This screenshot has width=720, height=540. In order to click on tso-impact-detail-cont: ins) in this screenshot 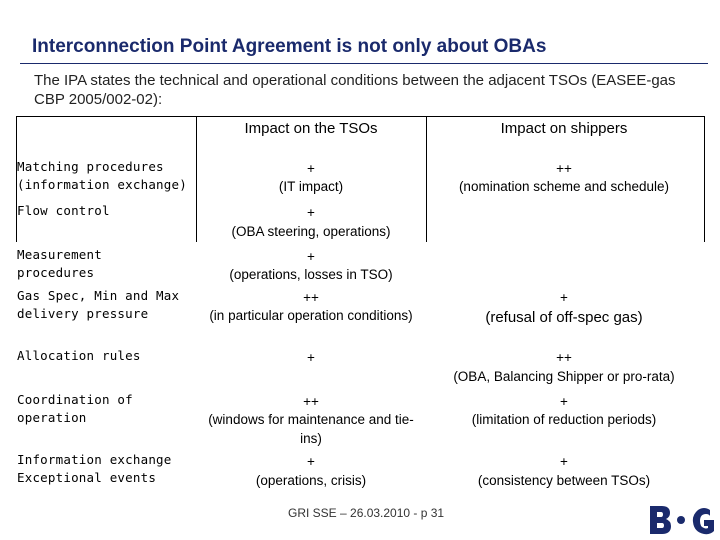, I will do `click(311, 438)`.